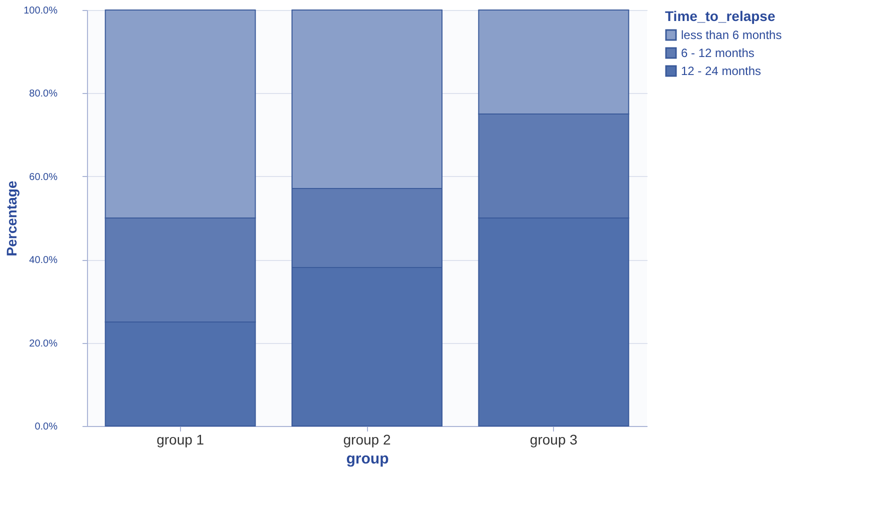  I want to click on legend-title: Time_to_relapse, so click(720, 16).